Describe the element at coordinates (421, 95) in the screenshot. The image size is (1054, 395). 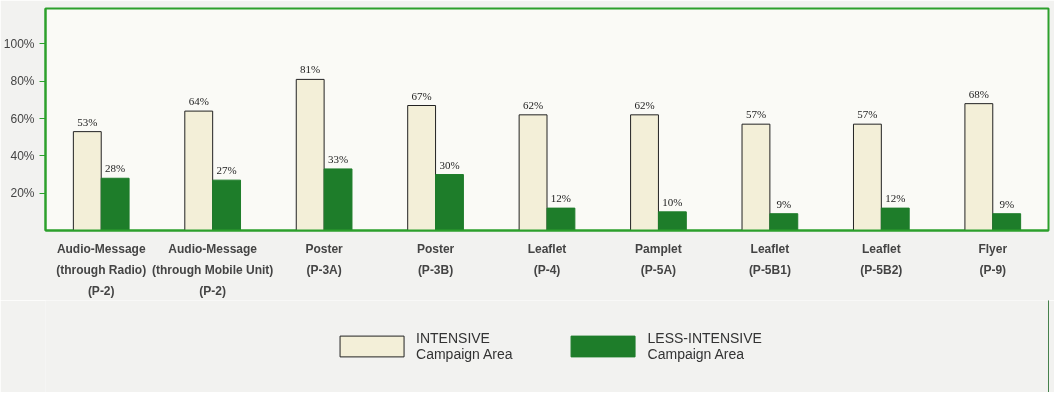
I see `data-label: 67%` at that location.